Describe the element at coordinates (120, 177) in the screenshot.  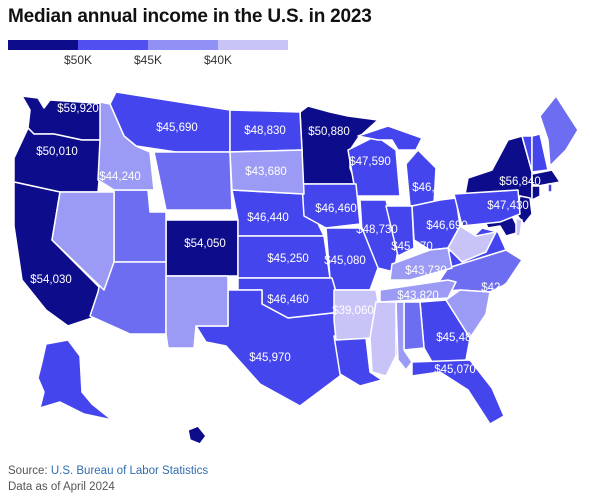
I see `label-idaho: $44,240` at that location.